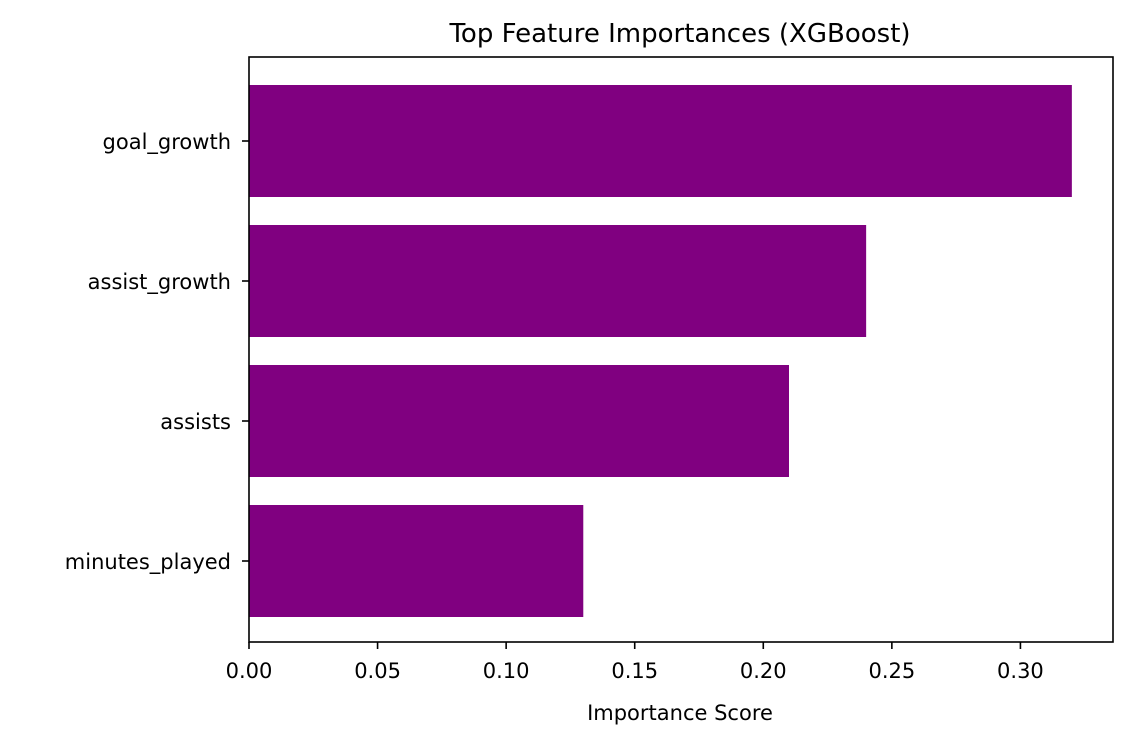  Describe the element at coordinates (167, 142) in the screenshot. I see `y-tick-label: goal_growth` at that location.